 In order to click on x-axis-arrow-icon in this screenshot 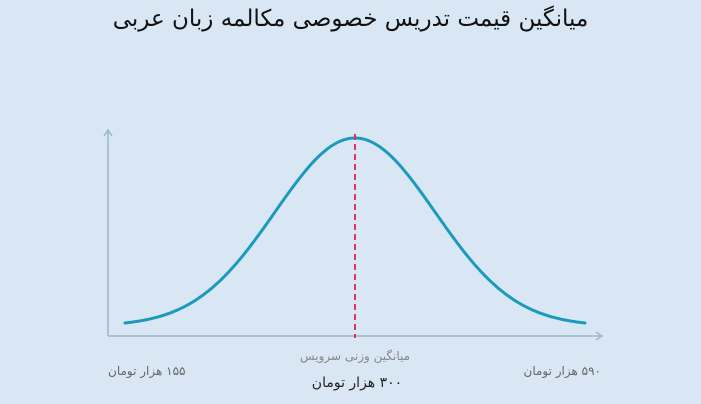, I will do `click(599, 336)`.